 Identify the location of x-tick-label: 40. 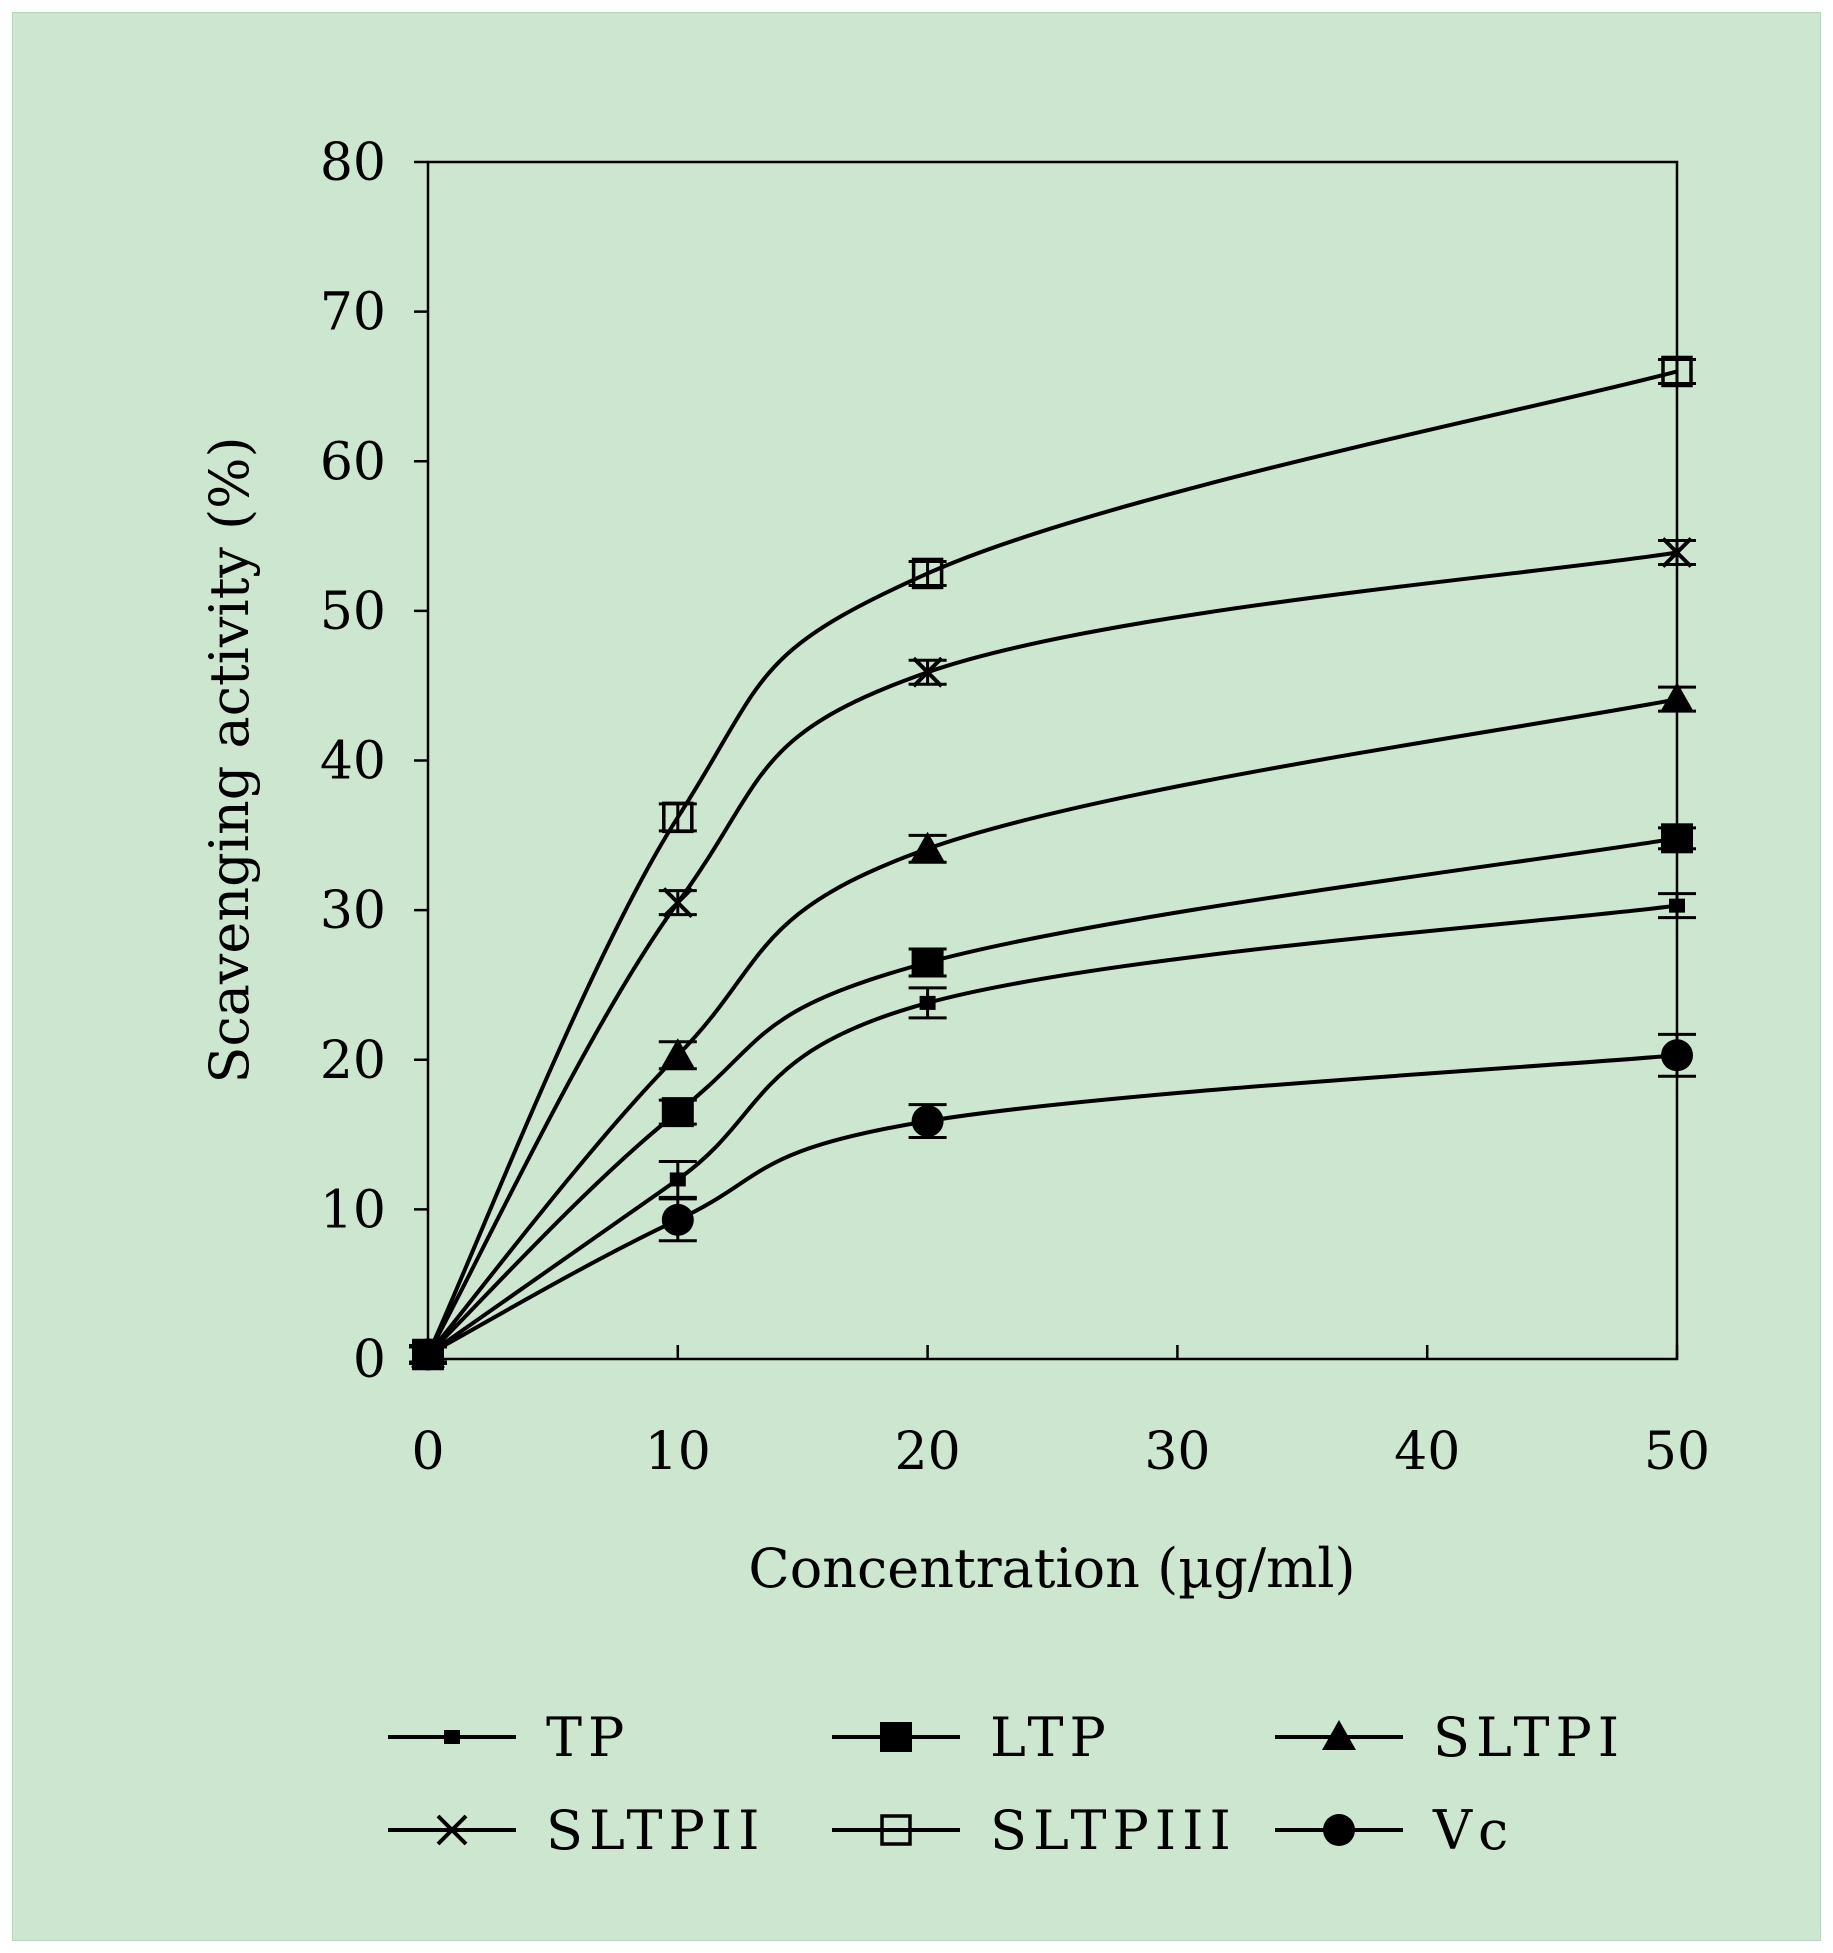
(1427, 1452).